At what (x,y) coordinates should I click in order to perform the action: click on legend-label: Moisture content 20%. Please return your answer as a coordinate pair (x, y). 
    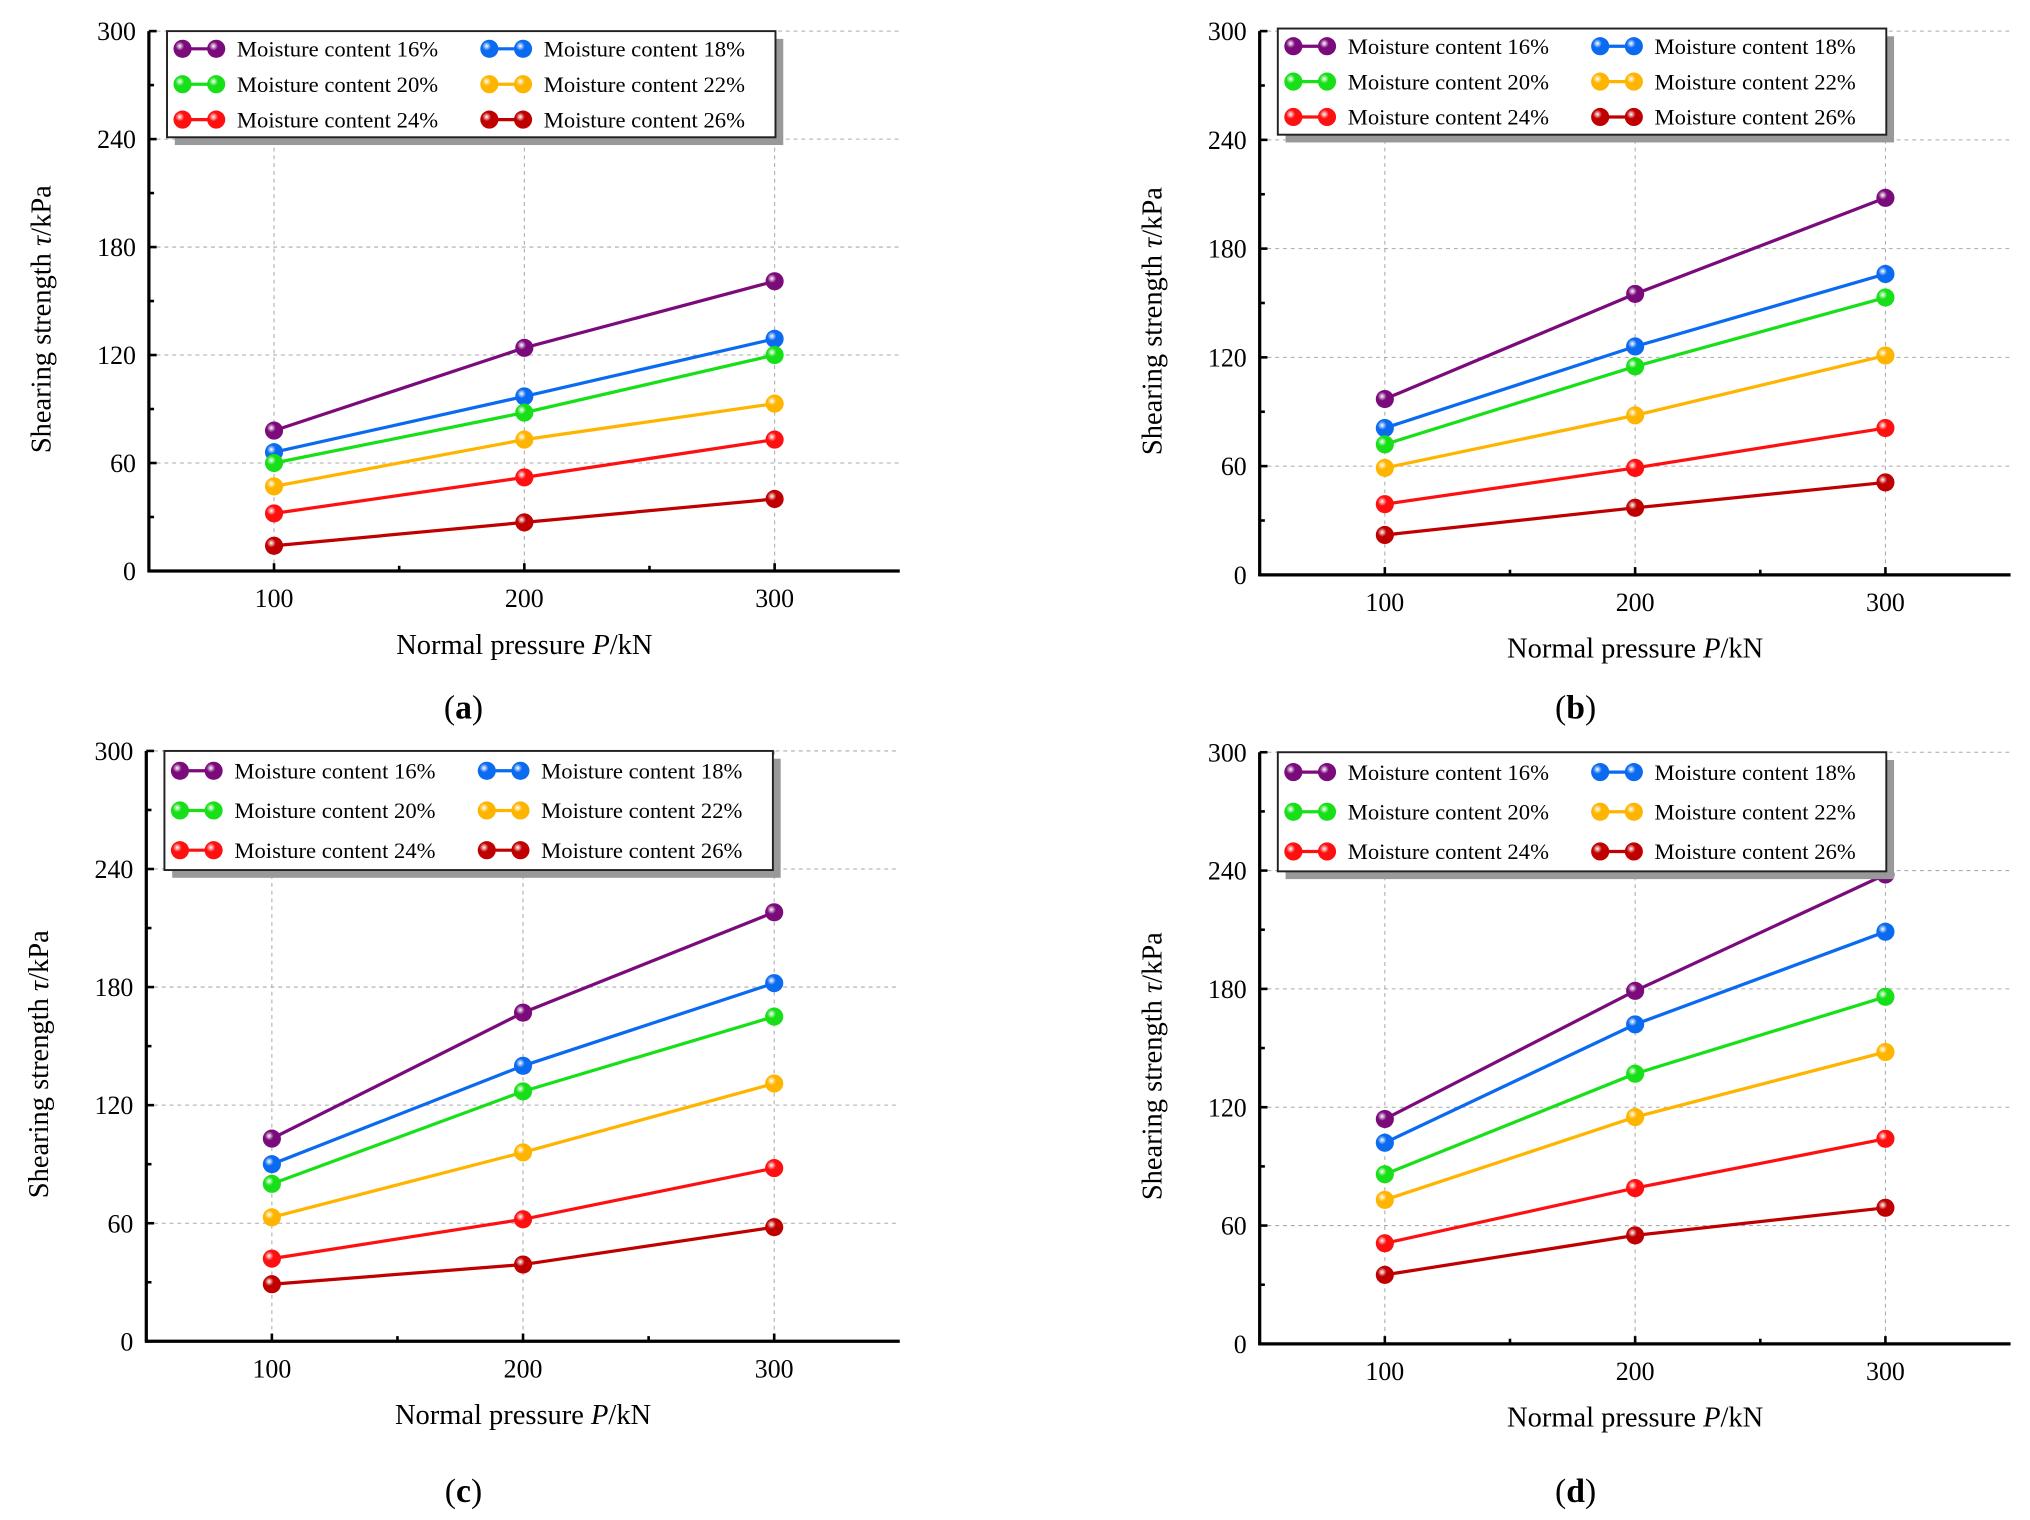
    Looking at the image, I should click on (1448, 812).